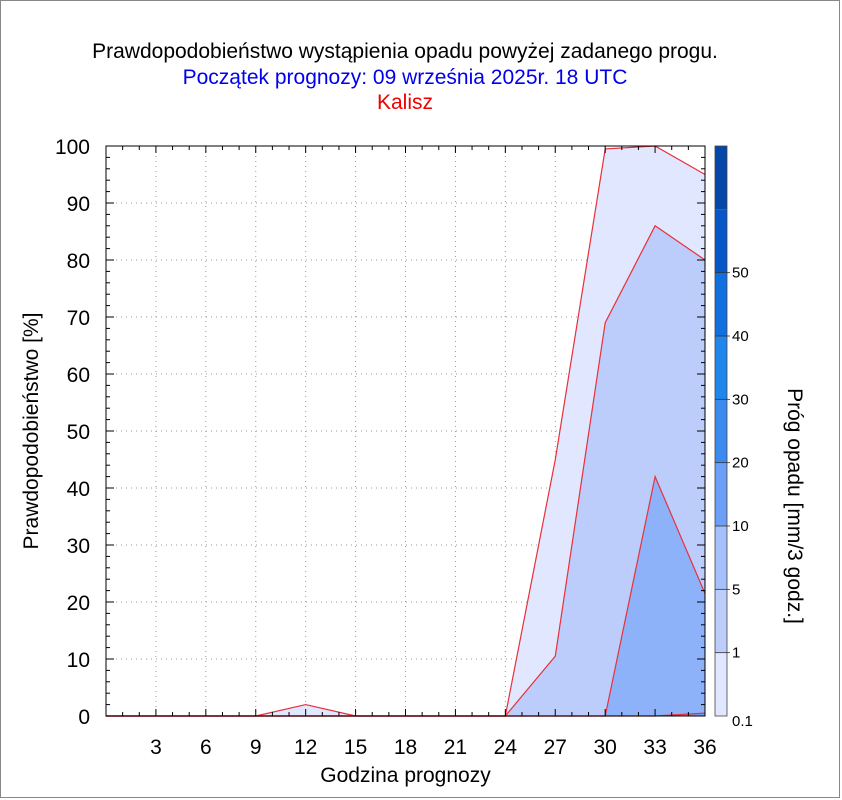  What do you see at coordinates (405, 775) in the screenshot?
I see `x-axis-title: Godzina prognozy` at bounding box center [405, 775].